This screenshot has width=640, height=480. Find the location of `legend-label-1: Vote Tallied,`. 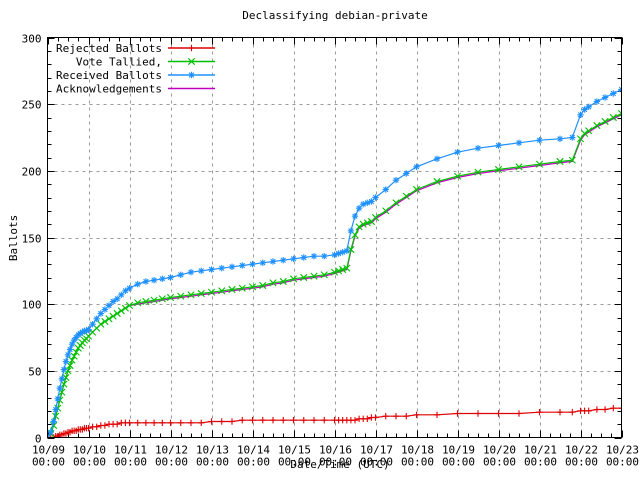

legend-label-1: Vote Tallied, is located at coordinates (119, 62).